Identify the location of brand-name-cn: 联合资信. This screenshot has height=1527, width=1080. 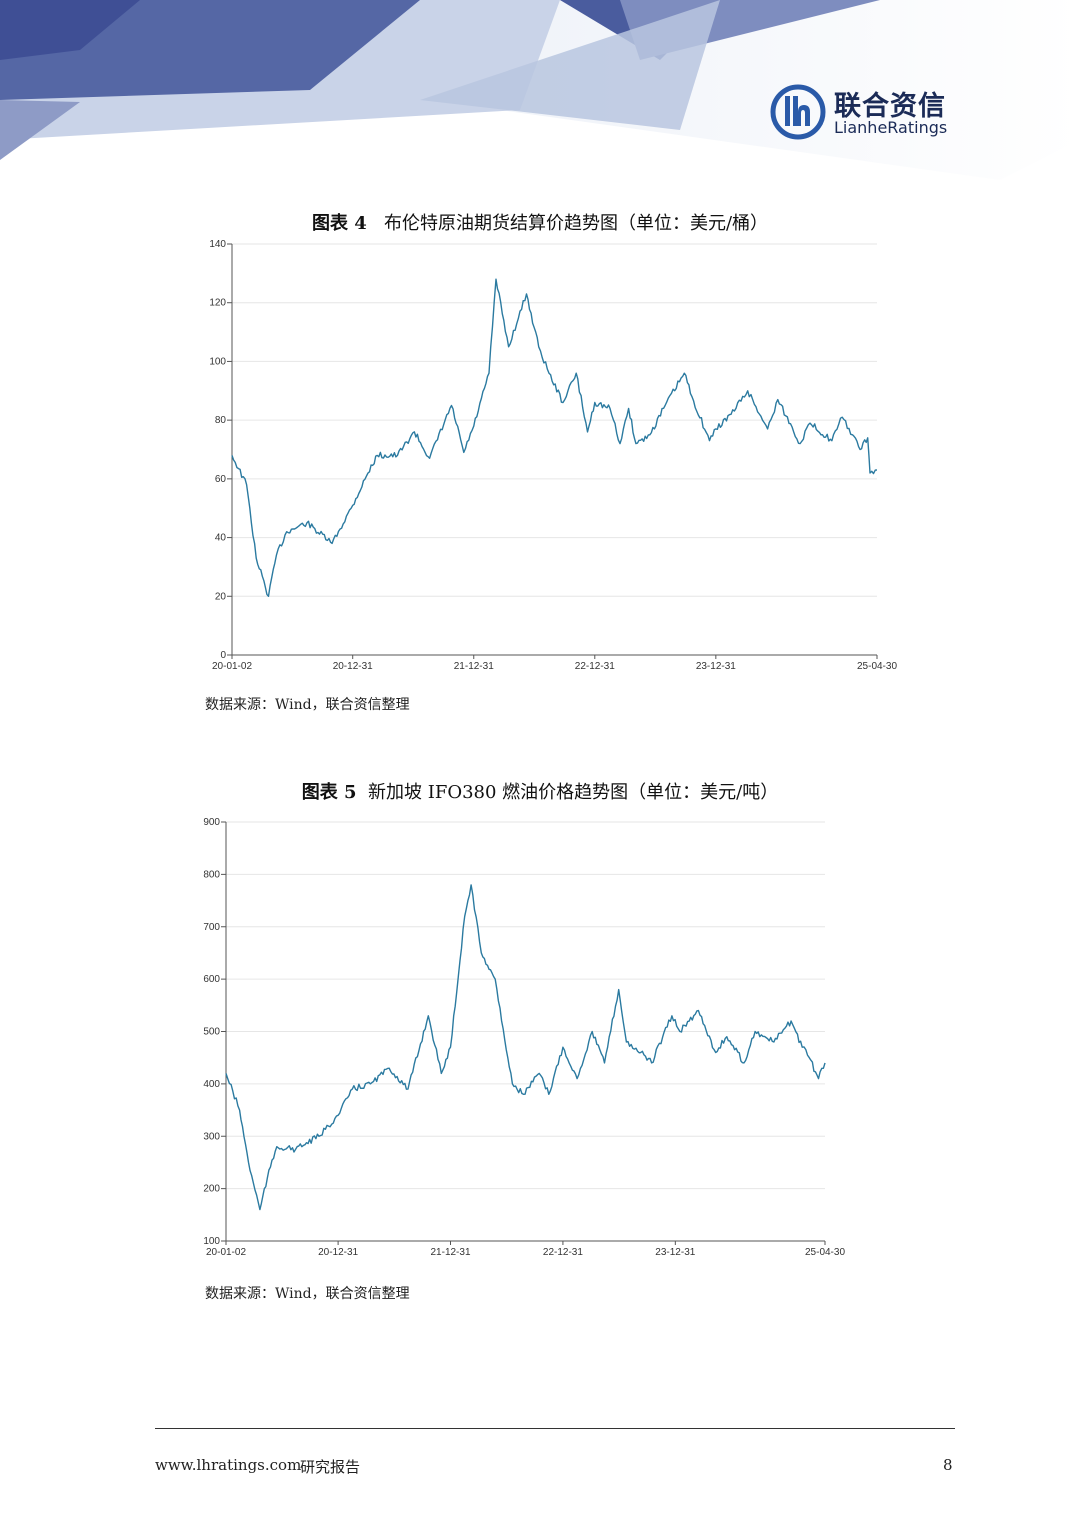
(890, 106).